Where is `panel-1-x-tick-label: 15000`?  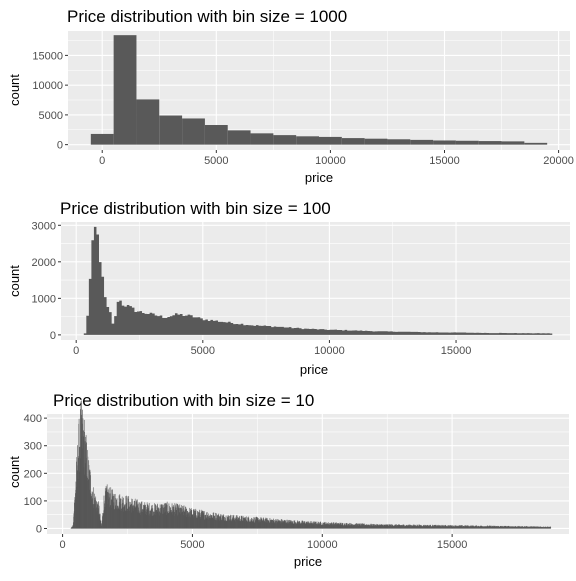
panel-1-x-tick-label: 15000 is located at coordinates (444, 161).